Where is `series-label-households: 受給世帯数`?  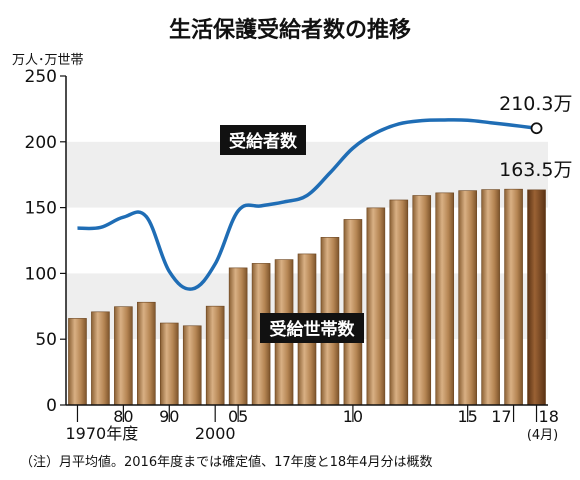
series-label-households: 受給世帯数 is located at coordinates (312, 328).